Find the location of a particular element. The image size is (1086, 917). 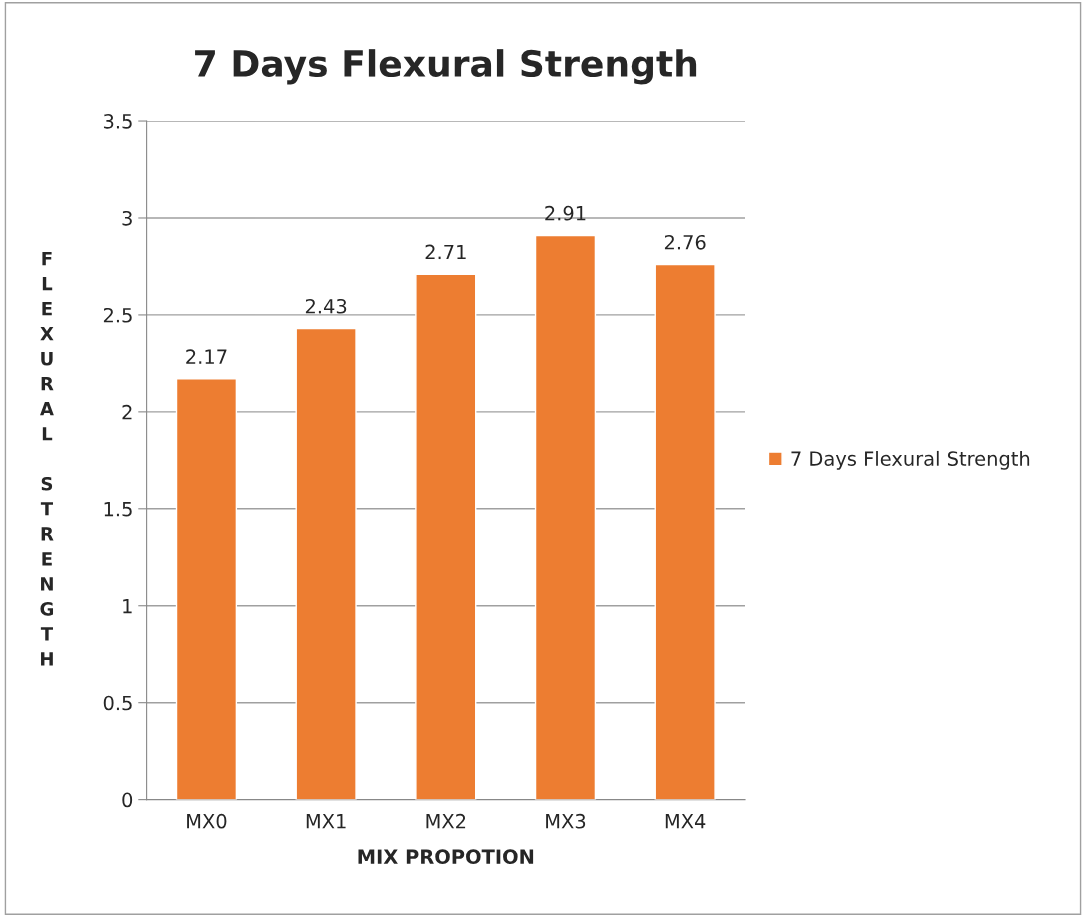

y-tick-label: 2.5 is located at coordinates (117, 315).